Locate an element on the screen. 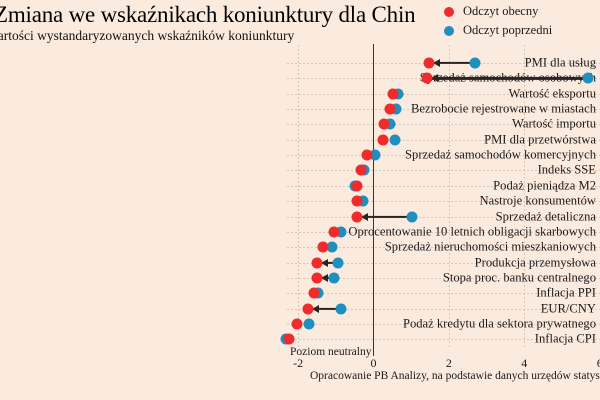 This screenshot has height=400, width=600. category-label: Podaż pieniądza M2 is located at coordinates (544, 185).